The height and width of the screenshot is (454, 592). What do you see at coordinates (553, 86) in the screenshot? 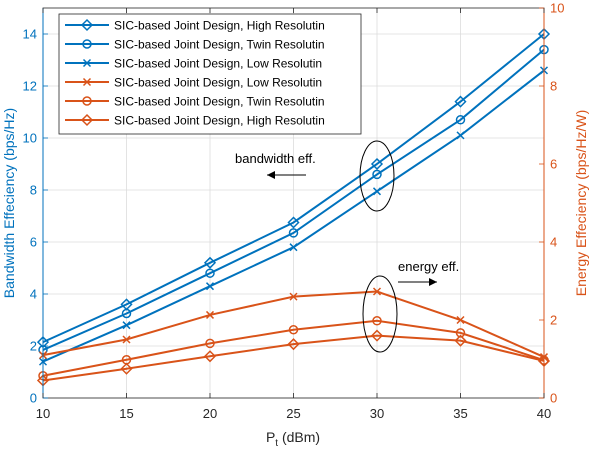
I see `right-tick-label: 8` at bounding box center [553, 86].